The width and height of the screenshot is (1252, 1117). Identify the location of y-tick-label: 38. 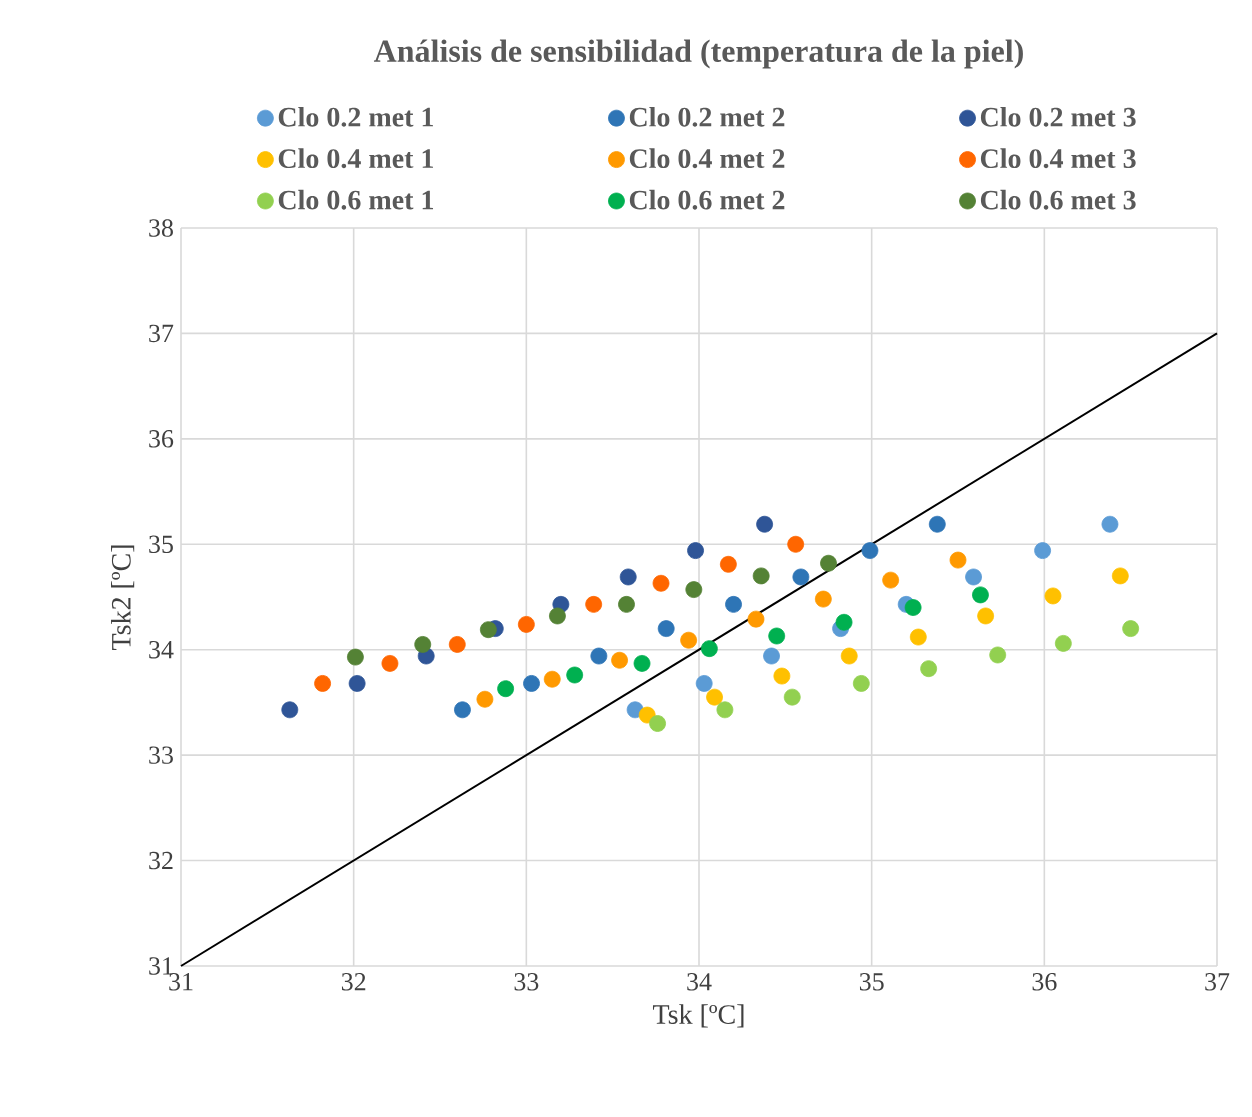
(161, 228).